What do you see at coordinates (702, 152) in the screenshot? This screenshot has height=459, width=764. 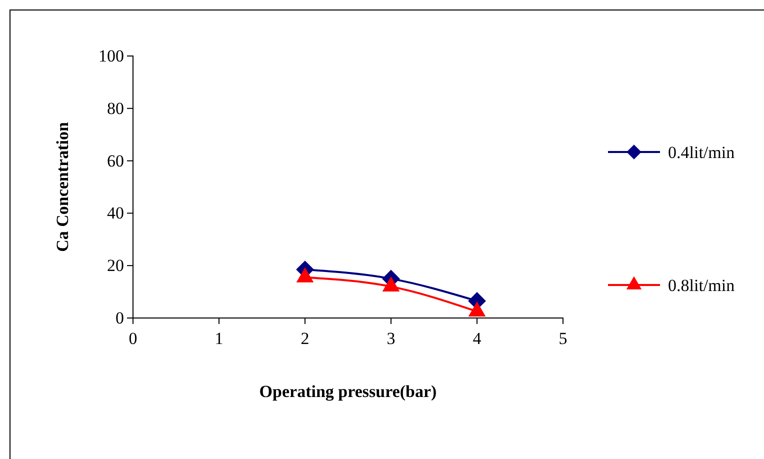 I see `legend-label: 0.4lit/min` at bounding box center [702, 152].